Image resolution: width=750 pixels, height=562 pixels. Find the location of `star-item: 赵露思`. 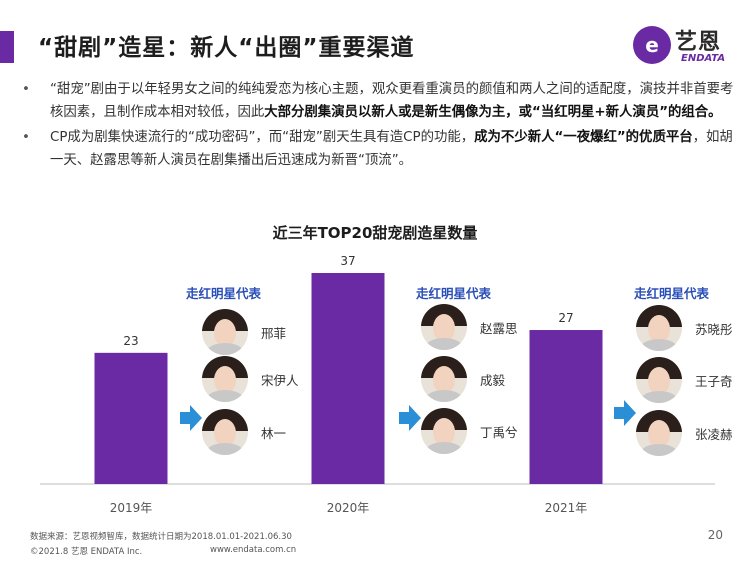

star-item: 赵露思 is located at coordinates (496, 327).